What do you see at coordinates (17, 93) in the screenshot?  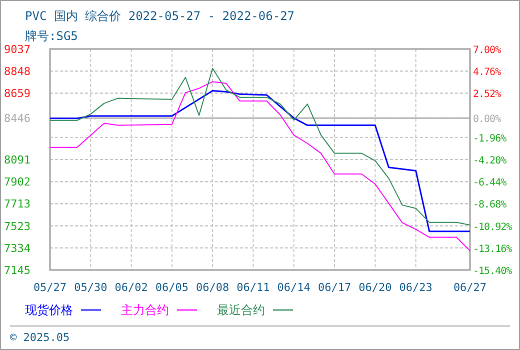 I see `y-tick-label: 8659` at bounding box center [17, 93].